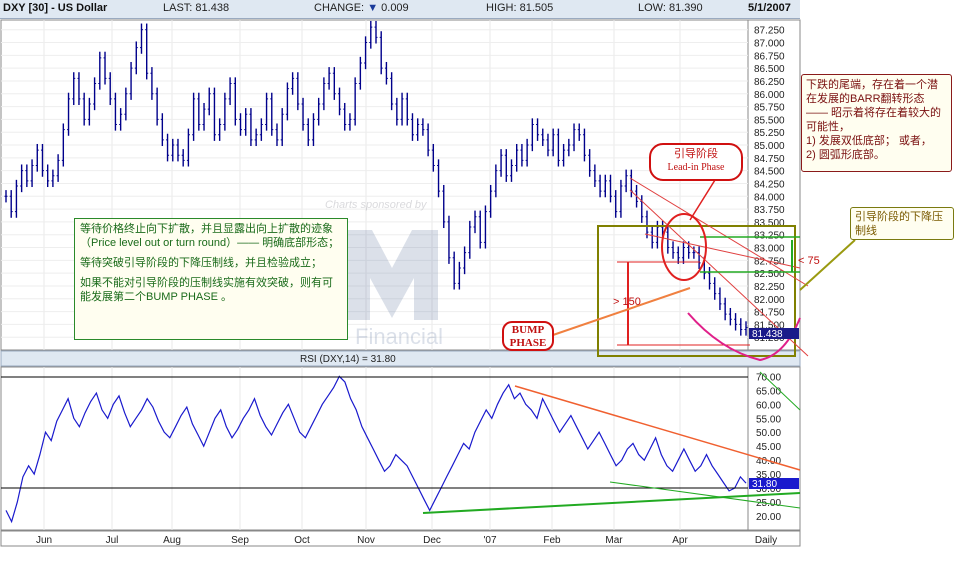 This screenshot has height=583, width=958. What do you see at coordinates (809, 261) in the screenshot?
I see `lt75-label: < 75` at bounding box center [809, 261].